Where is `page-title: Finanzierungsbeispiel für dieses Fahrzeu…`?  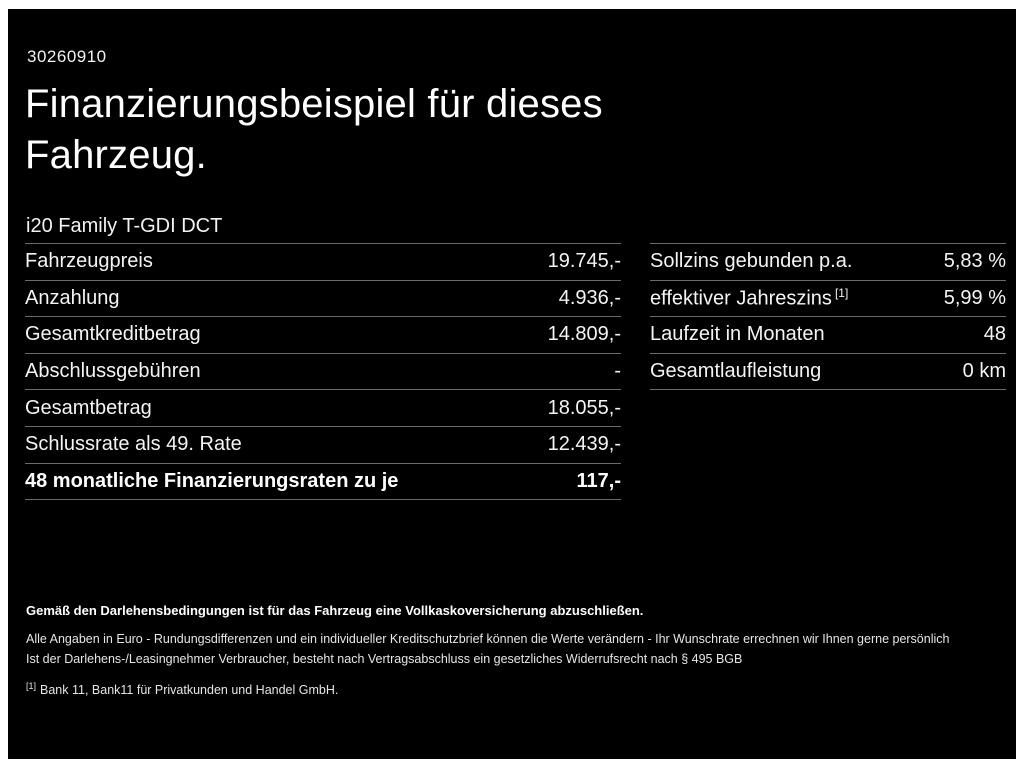 page-title: Finanzierungsbeispiel für dieses Fahrzeu… is located at coordinates (314, 130).